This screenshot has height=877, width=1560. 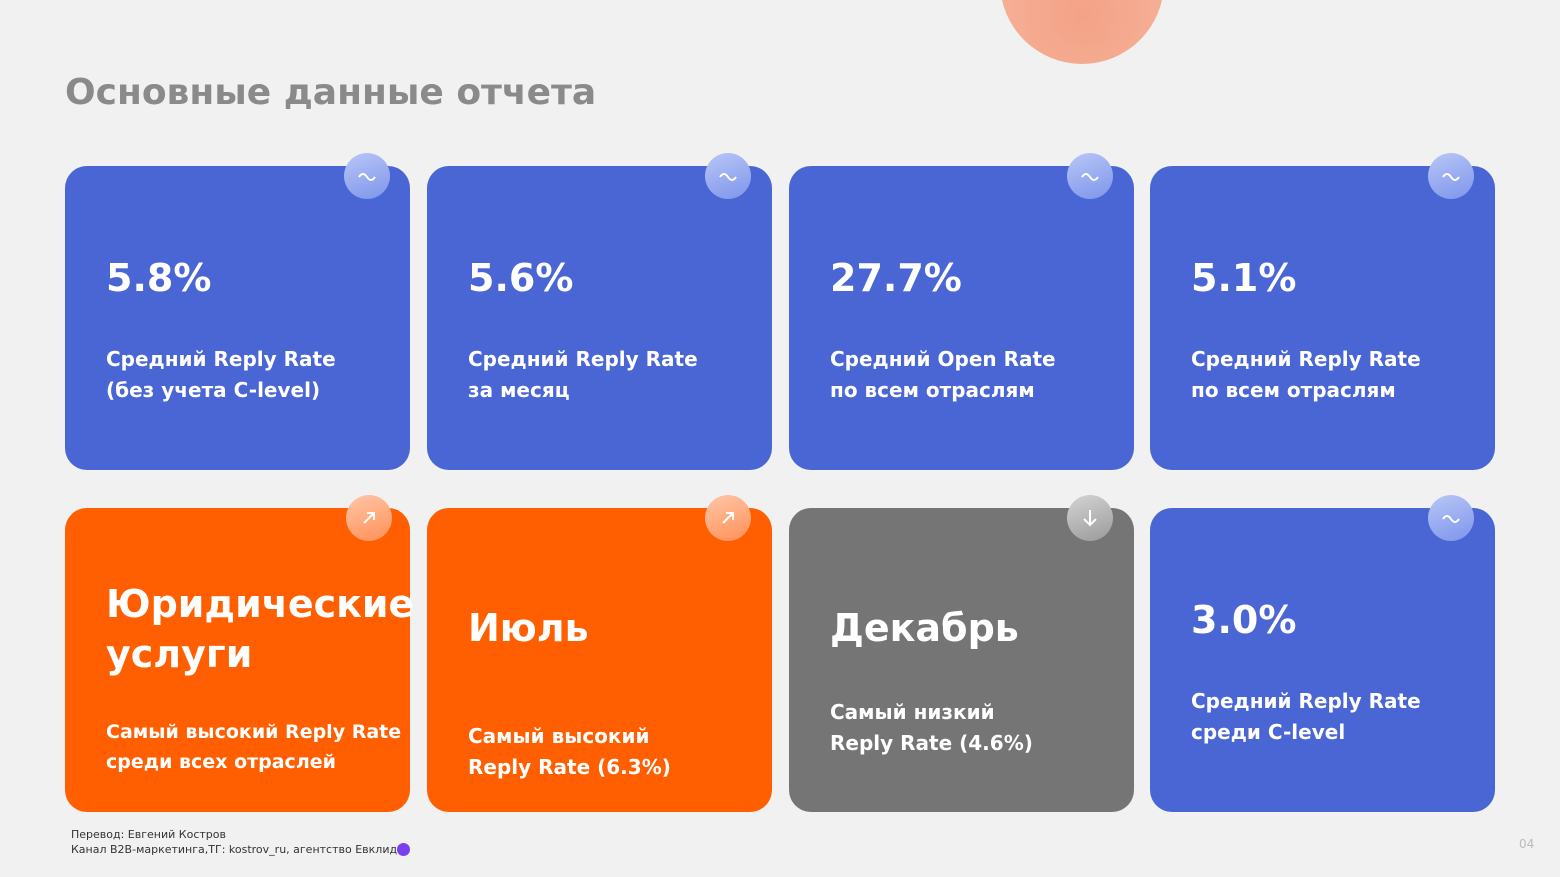 What do you see at coordinates (912, 712) in the screenshot?
I see `card-caption: Самый низкий` at bounding box center [912, 712].